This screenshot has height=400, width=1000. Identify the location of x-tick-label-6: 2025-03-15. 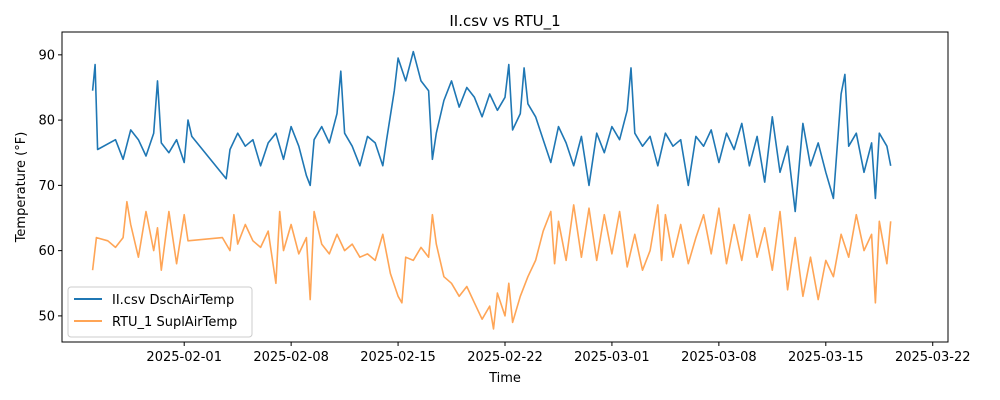
(826, 357).